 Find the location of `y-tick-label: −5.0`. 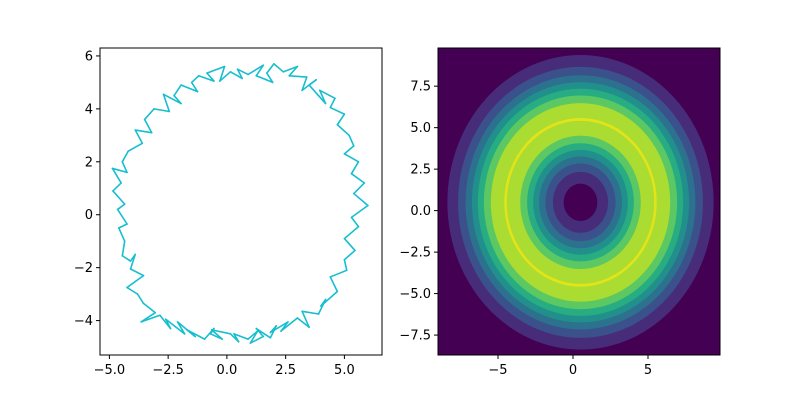

y-tick-label: −5.0 is located at coordinates (415, 294).